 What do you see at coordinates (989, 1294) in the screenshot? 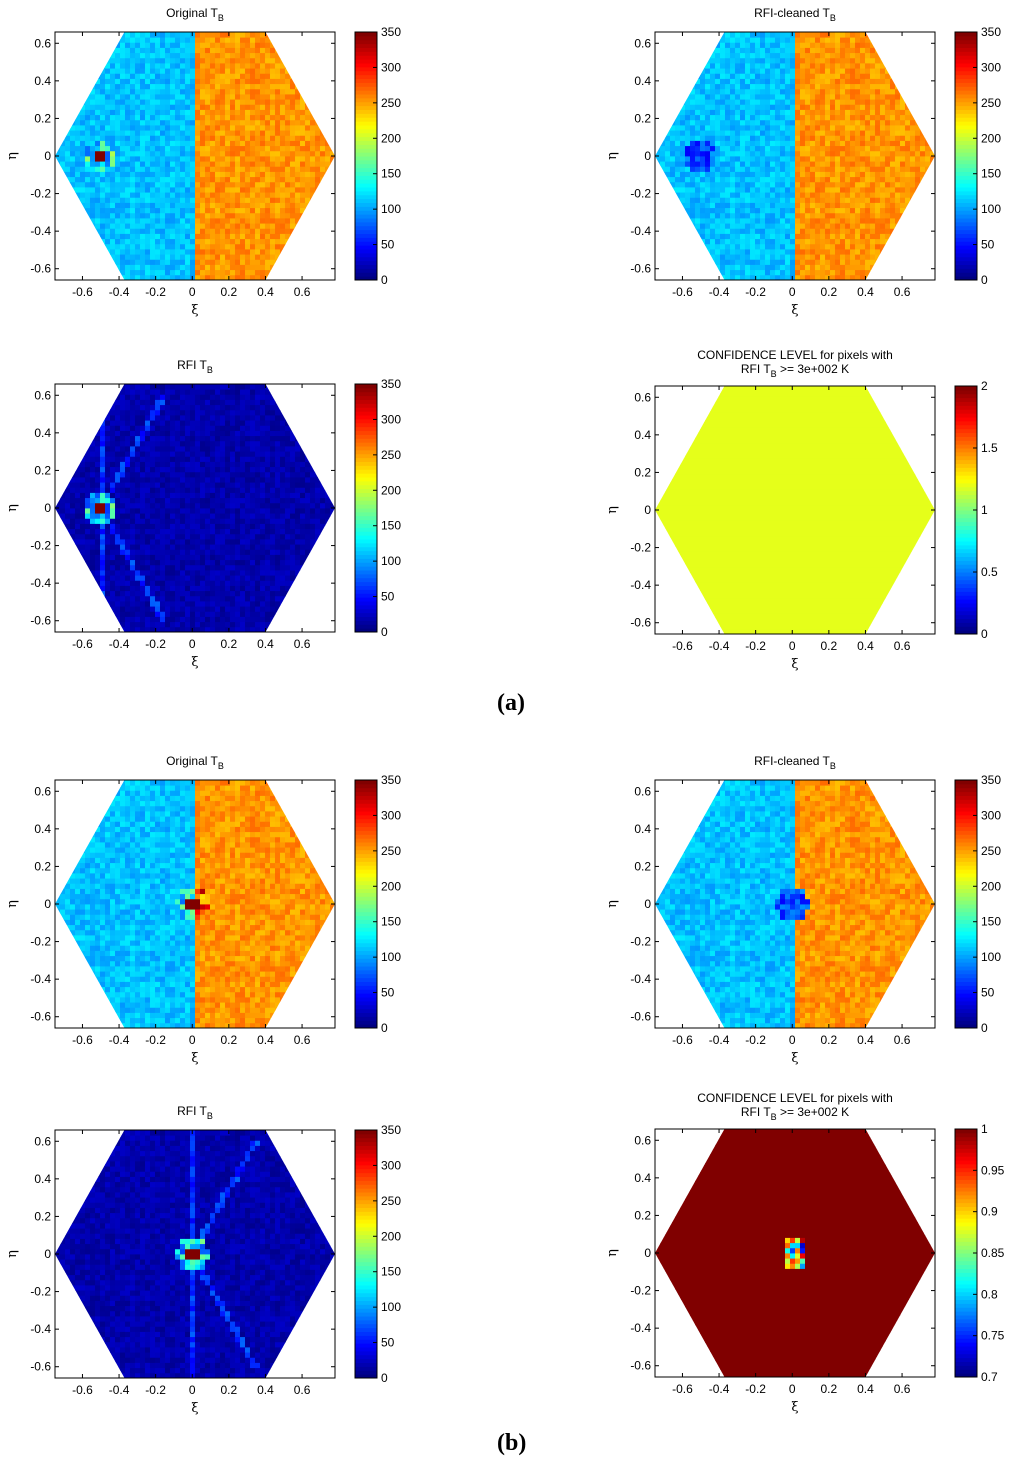
I see `colorbar-tick-label: 0.8` at bounding box center [989, 1294].